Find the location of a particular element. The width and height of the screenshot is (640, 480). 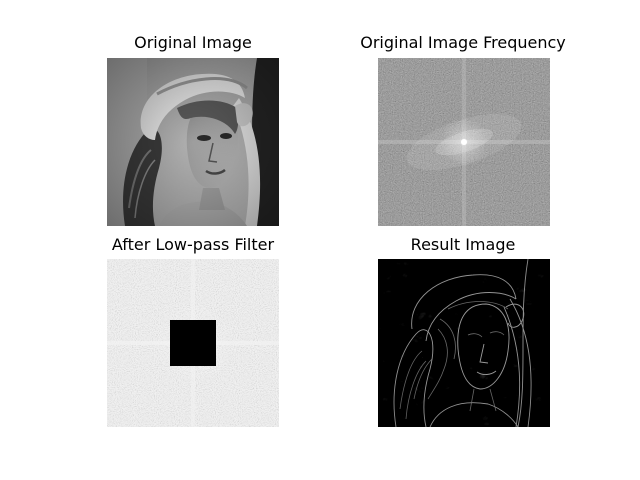

original-image-panel is located at coordinates (193, 142).